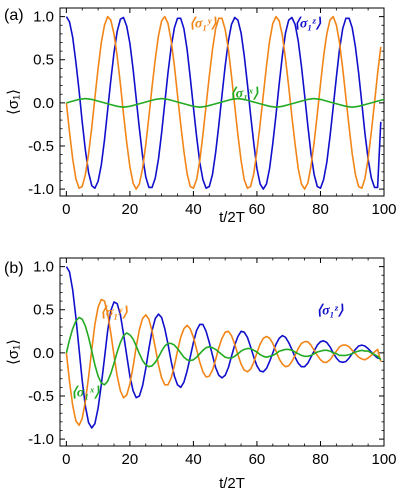 This screenshot has width=398, height=496. I want to click on panel-label: (b), so click(14, 268).